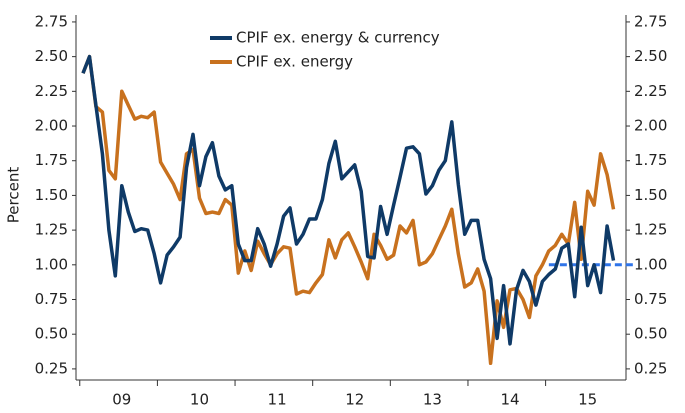 Image resolution: width=685 pixels, height=413 pixels. What do you see at coordinates (650, 299) in the screenshot?
I see `y2-tick-label: 0.75` at bounding box center [650, 299].